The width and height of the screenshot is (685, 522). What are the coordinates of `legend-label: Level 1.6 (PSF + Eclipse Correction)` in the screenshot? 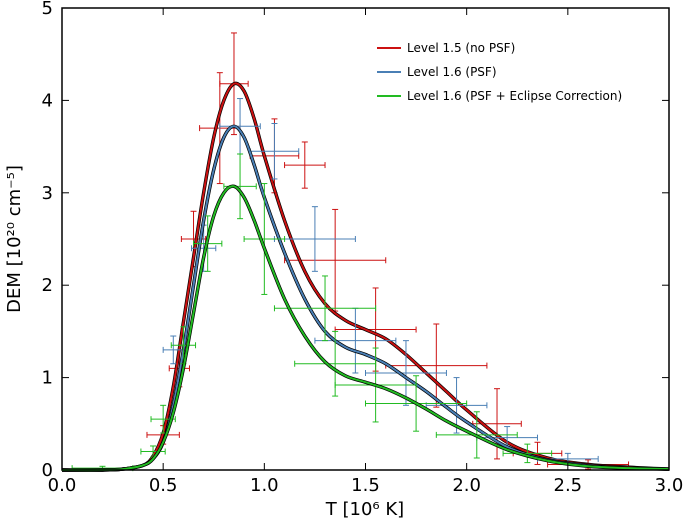 It's located at (514, 96).